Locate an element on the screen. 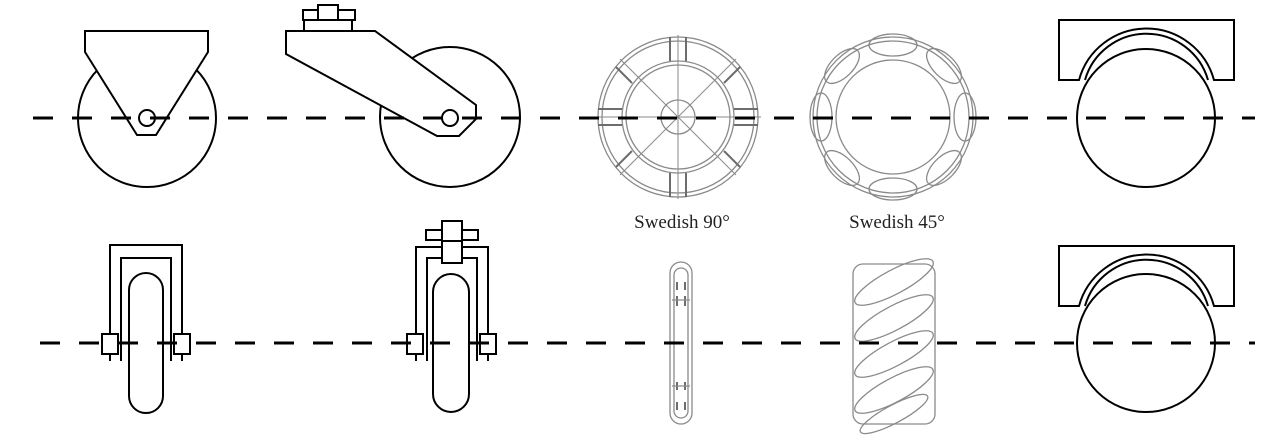 The image size is (1278, 446). swedish-45-wheel-front-view is located at coordinates (894, 346).